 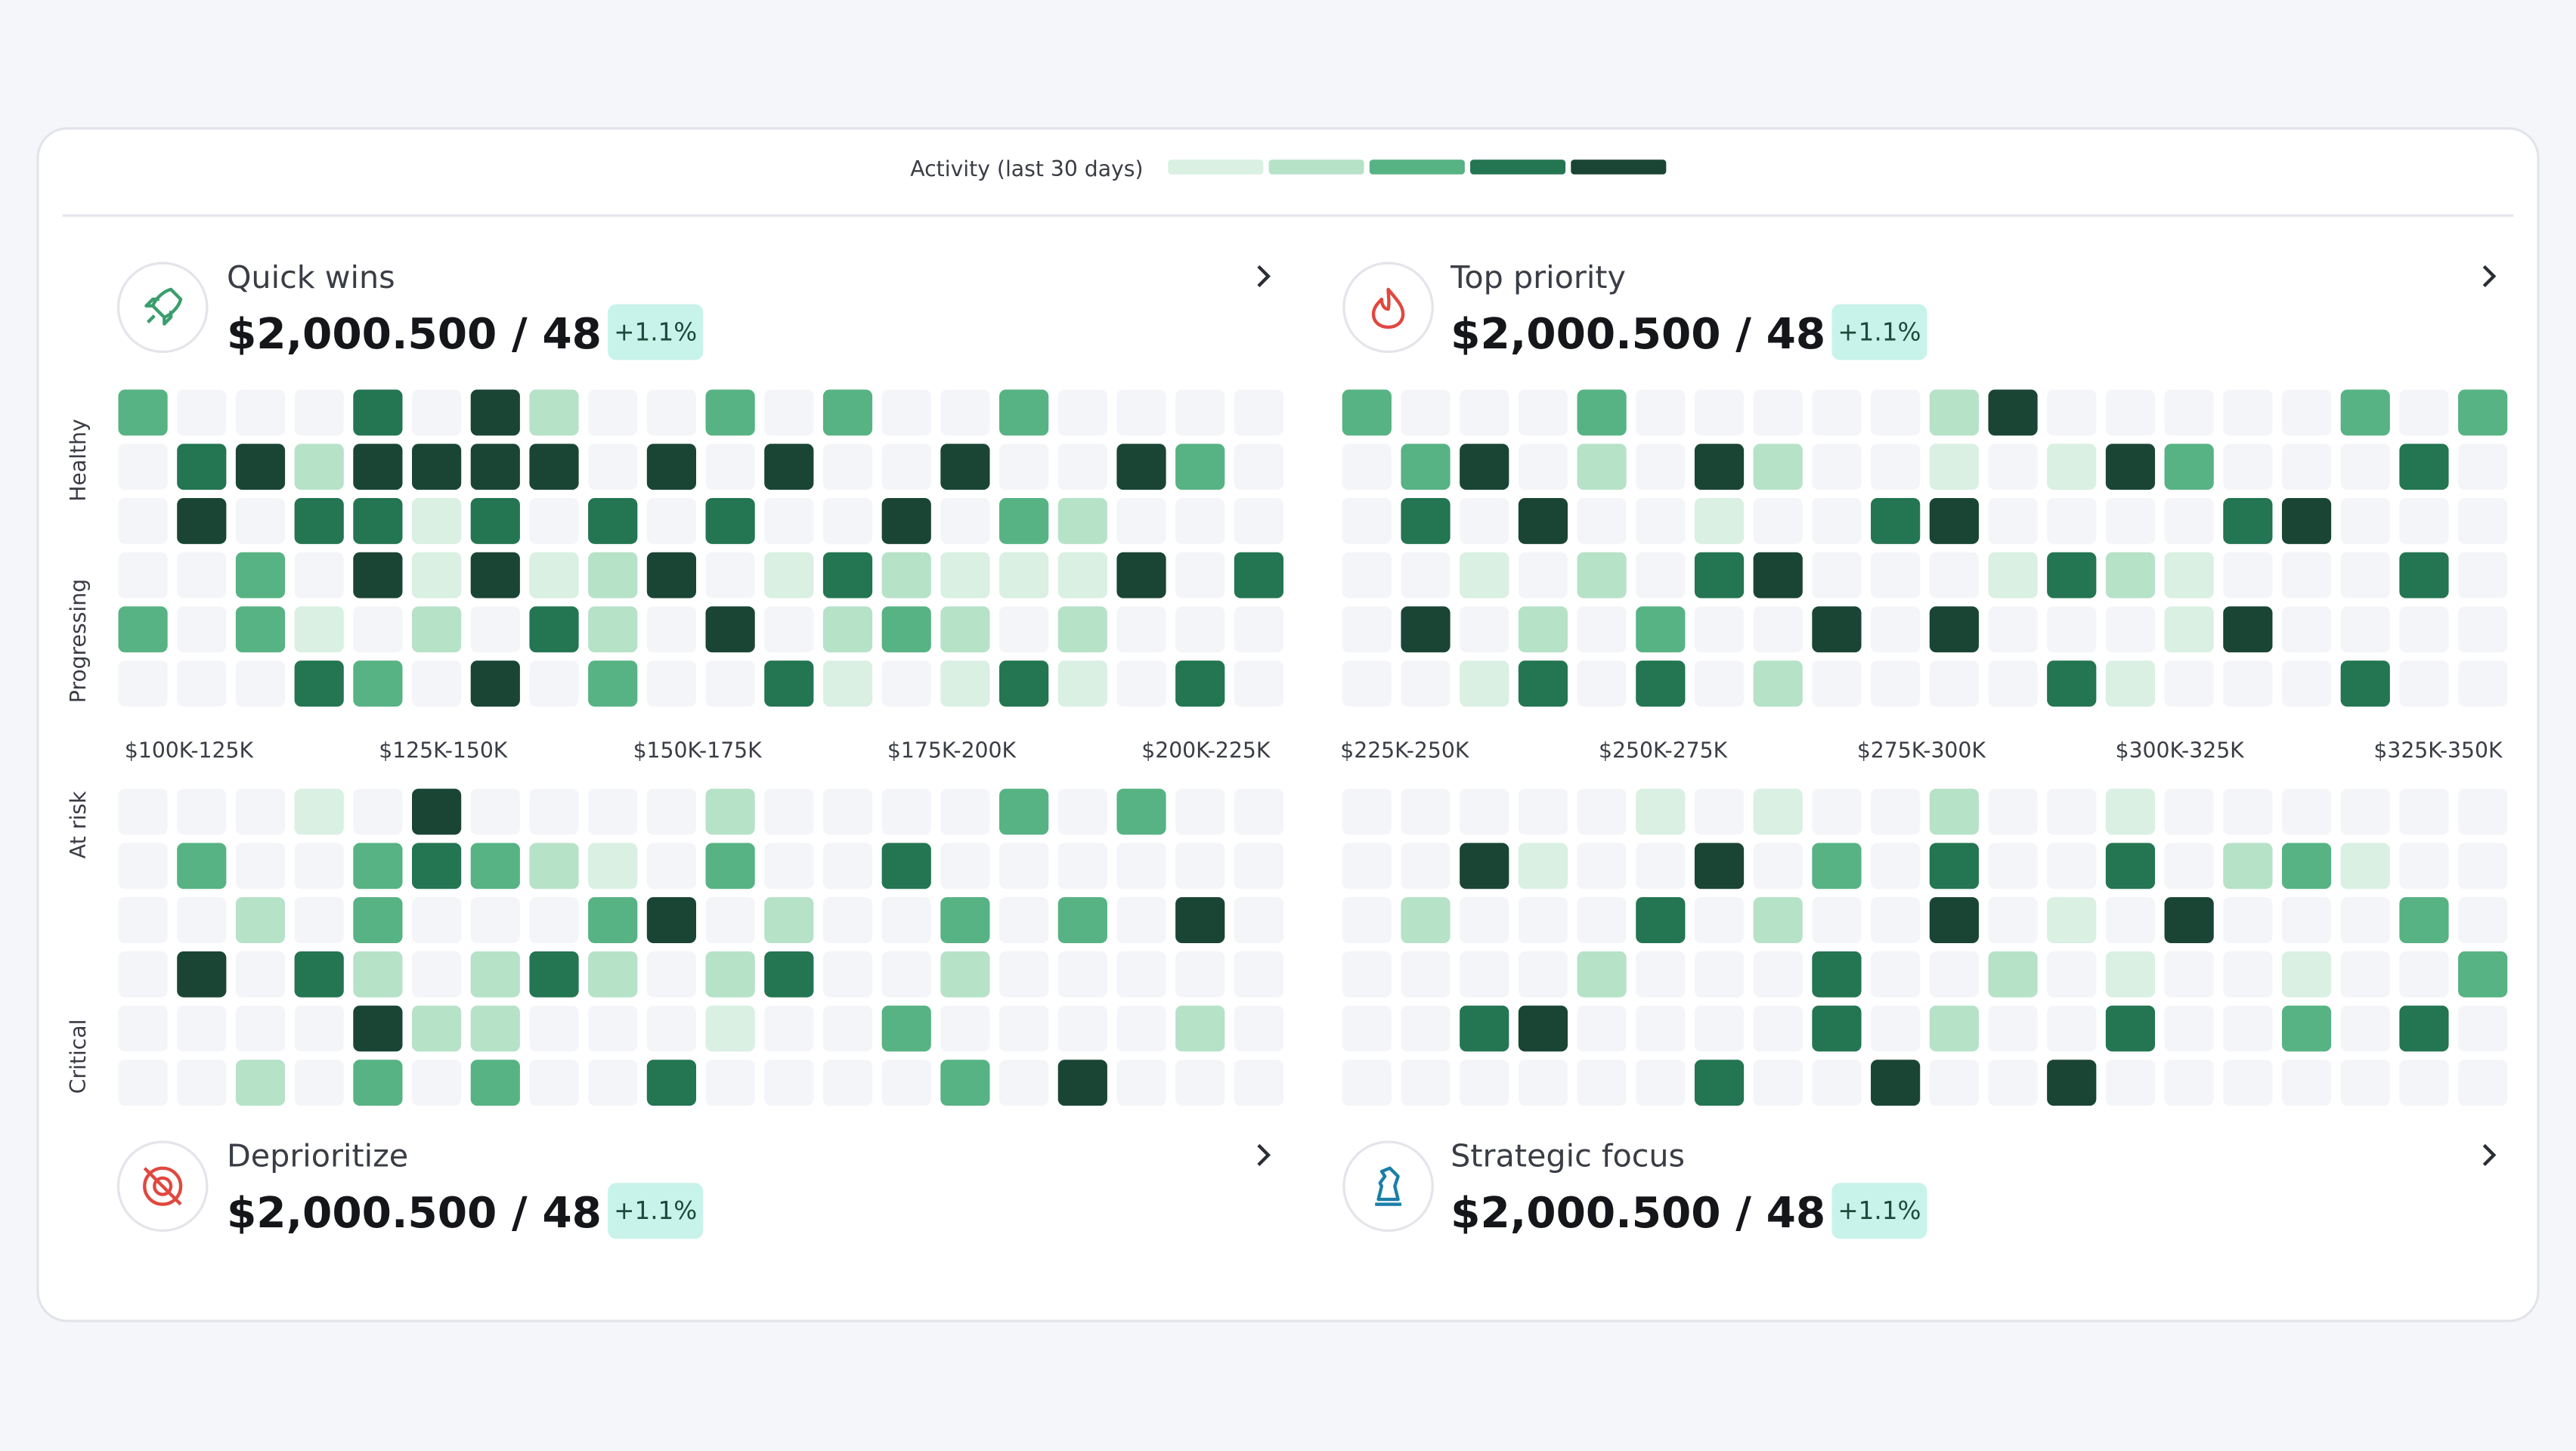 I want to click on quadrant-title: Quick wins, so click(x=311, y=277).